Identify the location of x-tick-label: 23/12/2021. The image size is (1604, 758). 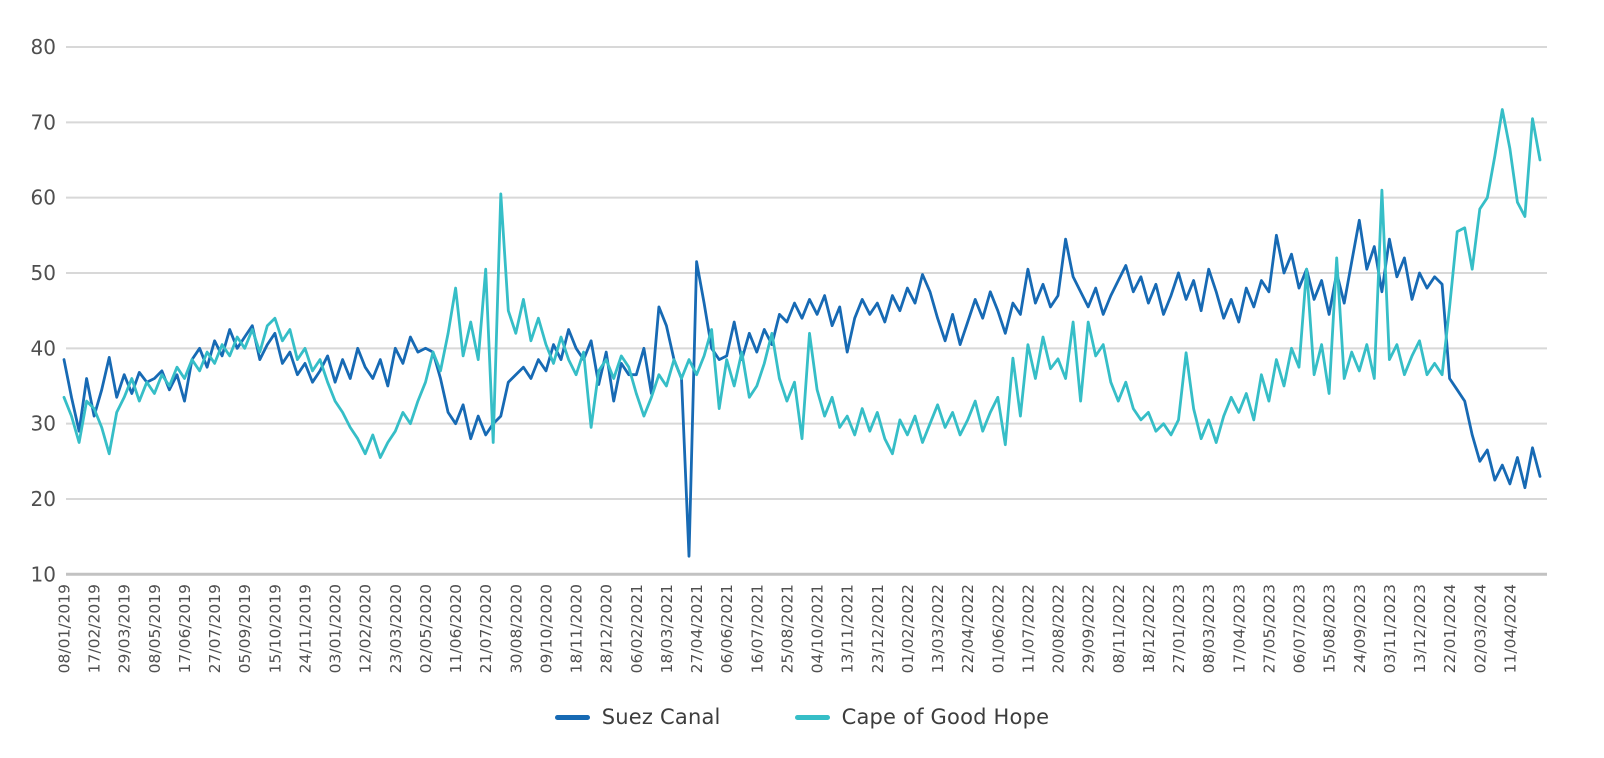
(878, 628).